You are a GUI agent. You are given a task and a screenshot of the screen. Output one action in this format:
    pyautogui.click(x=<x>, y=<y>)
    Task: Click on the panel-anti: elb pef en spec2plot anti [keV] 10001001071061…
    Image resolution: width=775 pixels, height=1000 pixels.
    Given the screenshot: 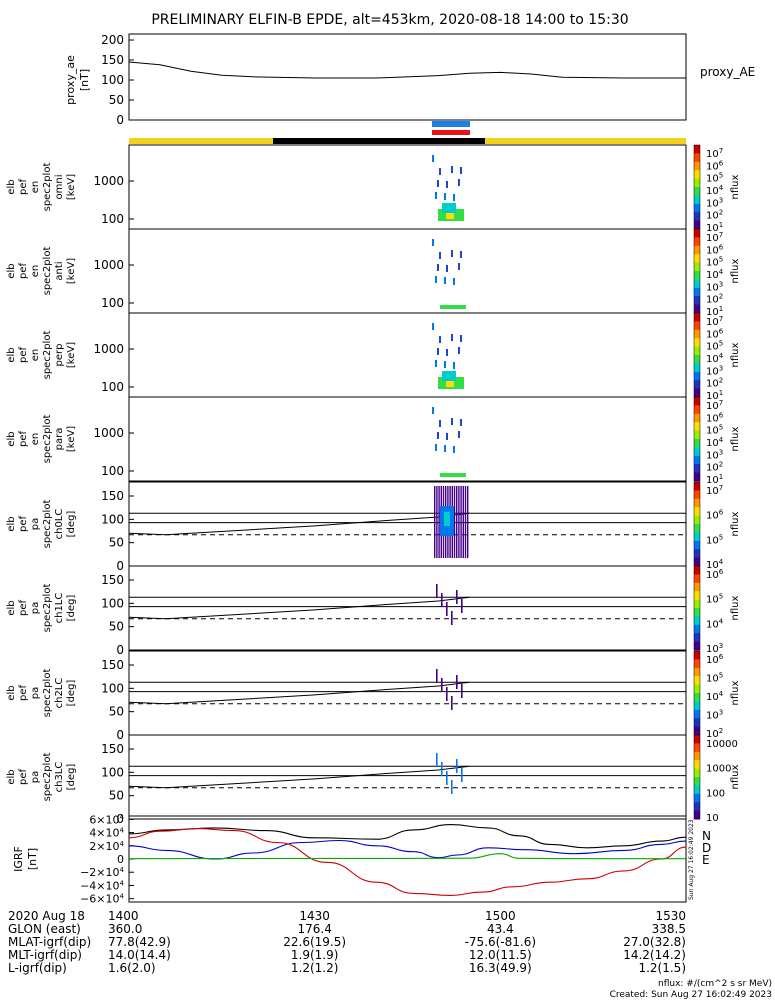 What is the action you would take?
    pyautogui.click(x=373, y=273)
    